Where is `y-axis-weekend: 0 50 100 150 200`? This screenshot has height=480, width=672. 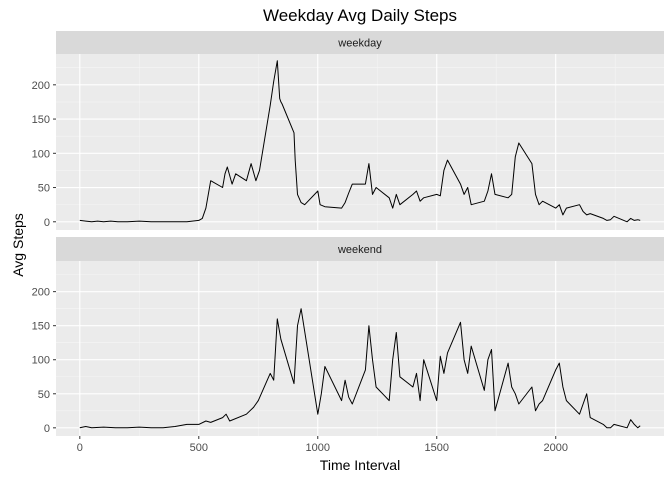
y-axis-weekend: 0 50 100 150 200 is located at coordinates (44, 361).